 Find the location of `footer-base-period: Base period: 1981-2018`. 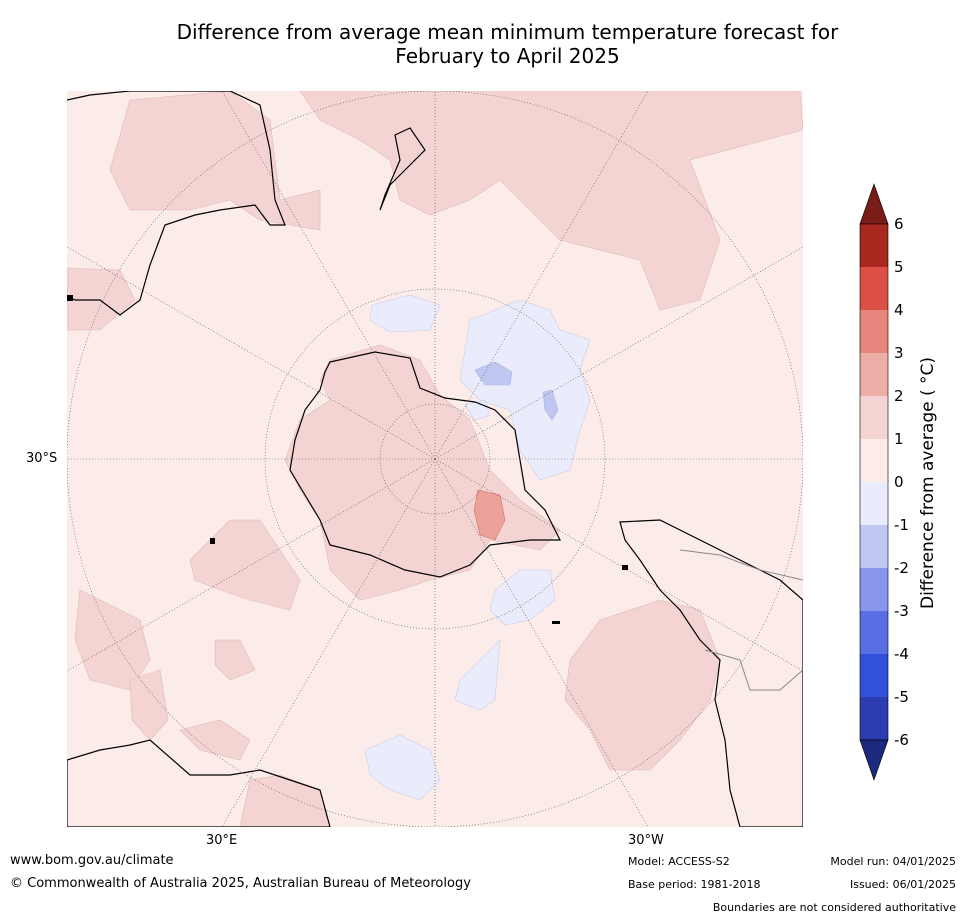

footer-base-period: Base period: 1981-2018 is located at coordinates (694, 884).